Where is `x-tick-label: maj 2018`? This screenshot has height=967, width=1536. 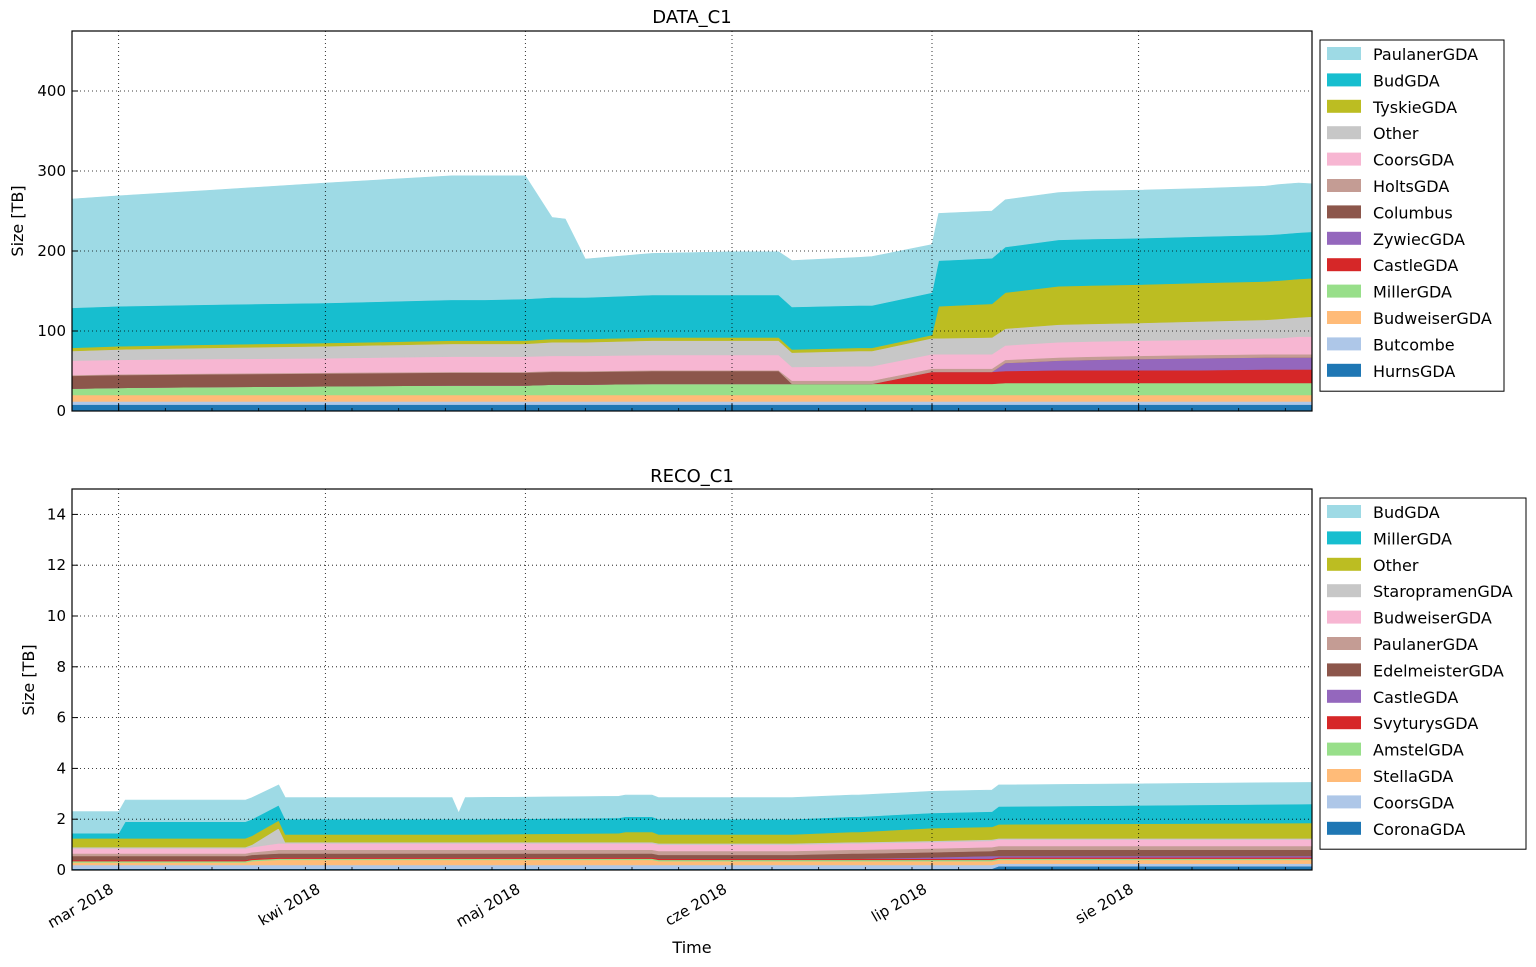
x-tick-label: maj 2018 is located at coordinates (488, 905).